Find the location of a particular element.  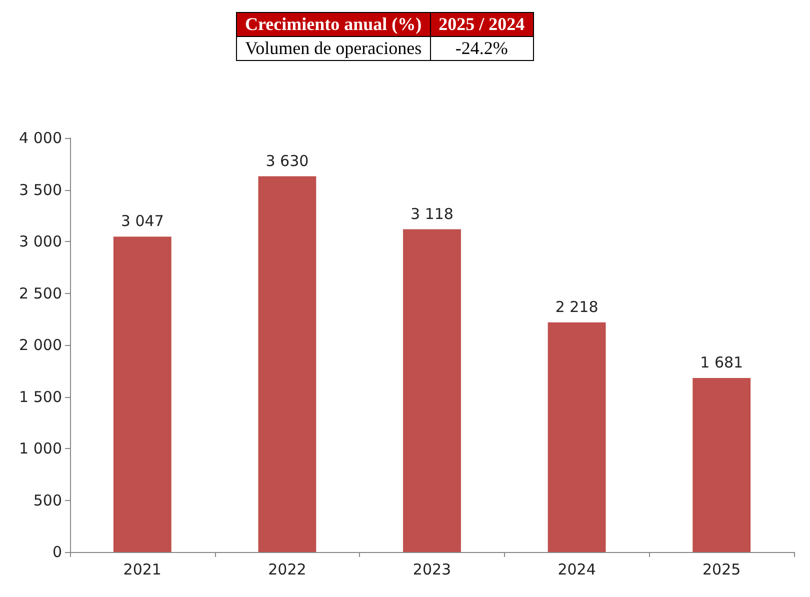

data-label: 3 047 is located at coordinates (142, 221).